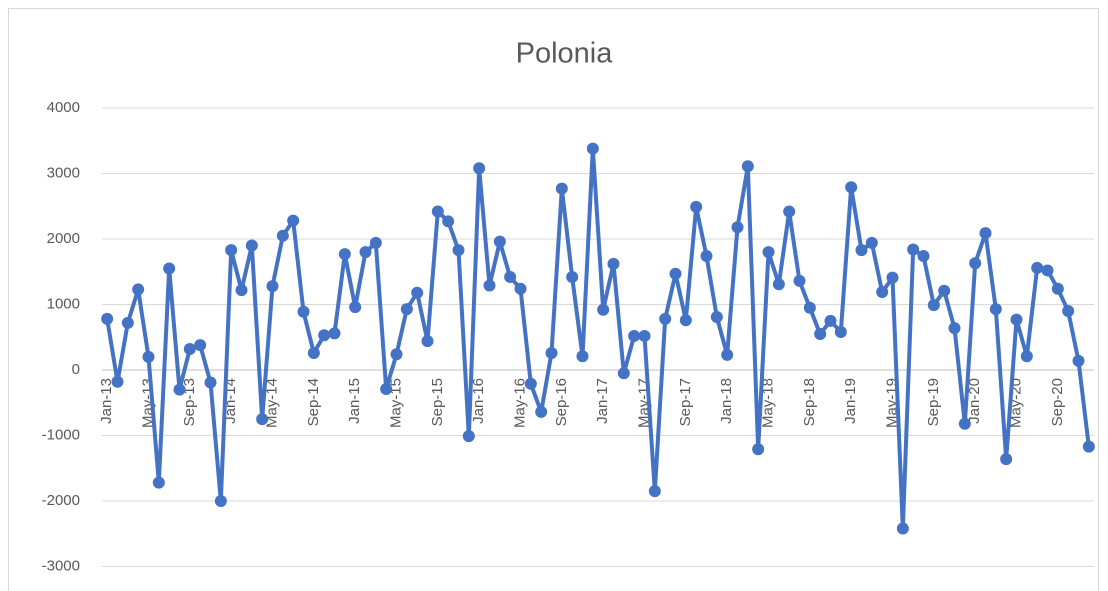  Describe the element at coordinates (61, 565) in the screenshot. I see `y-tick-label: -3000` at that location.